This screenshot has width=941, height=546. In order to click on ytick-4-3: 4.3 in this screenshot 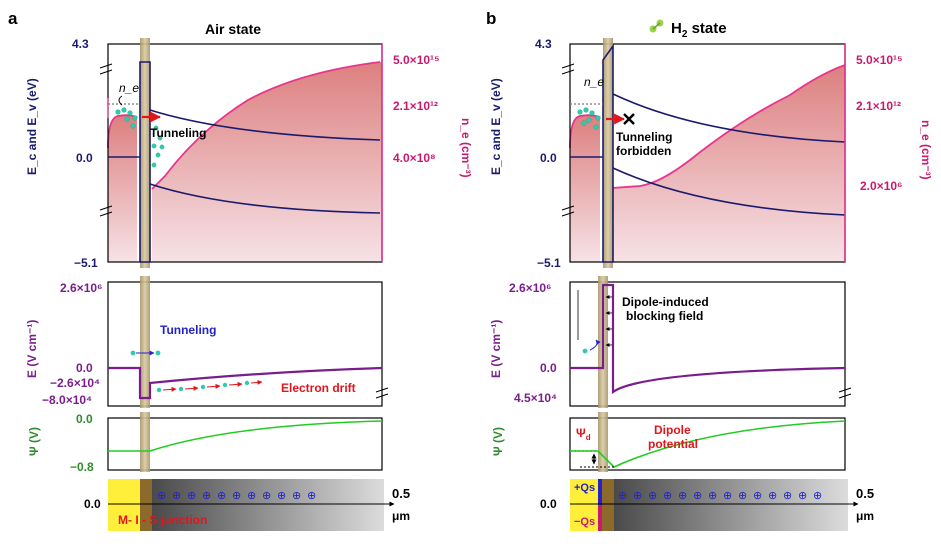, I will do `click(80, 44)`.